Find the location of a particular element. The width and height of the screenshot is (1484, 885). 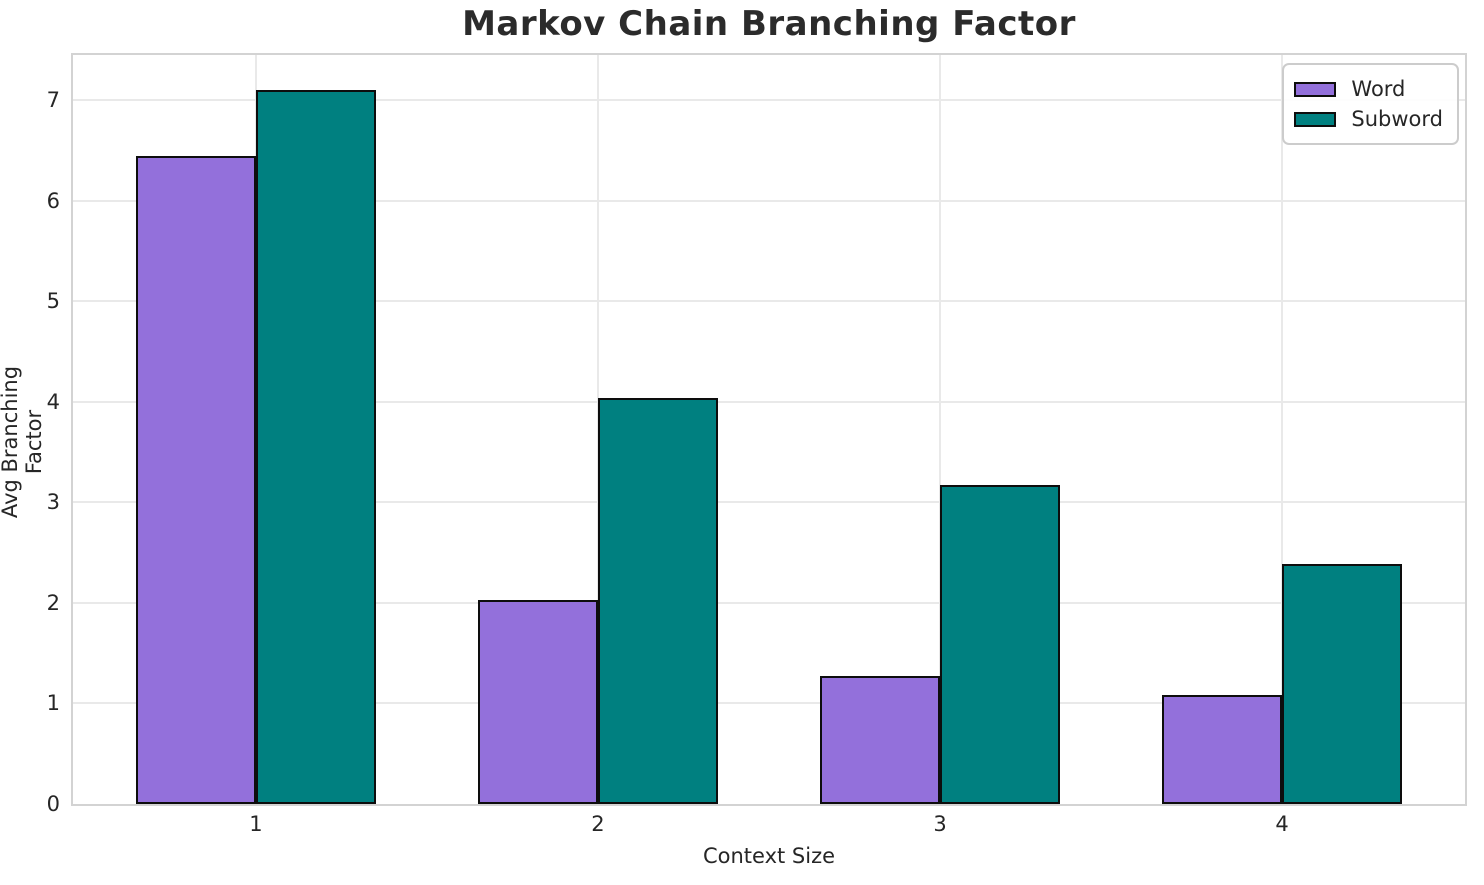

bar-subword-x4 is located at coordinates (1342, 684).